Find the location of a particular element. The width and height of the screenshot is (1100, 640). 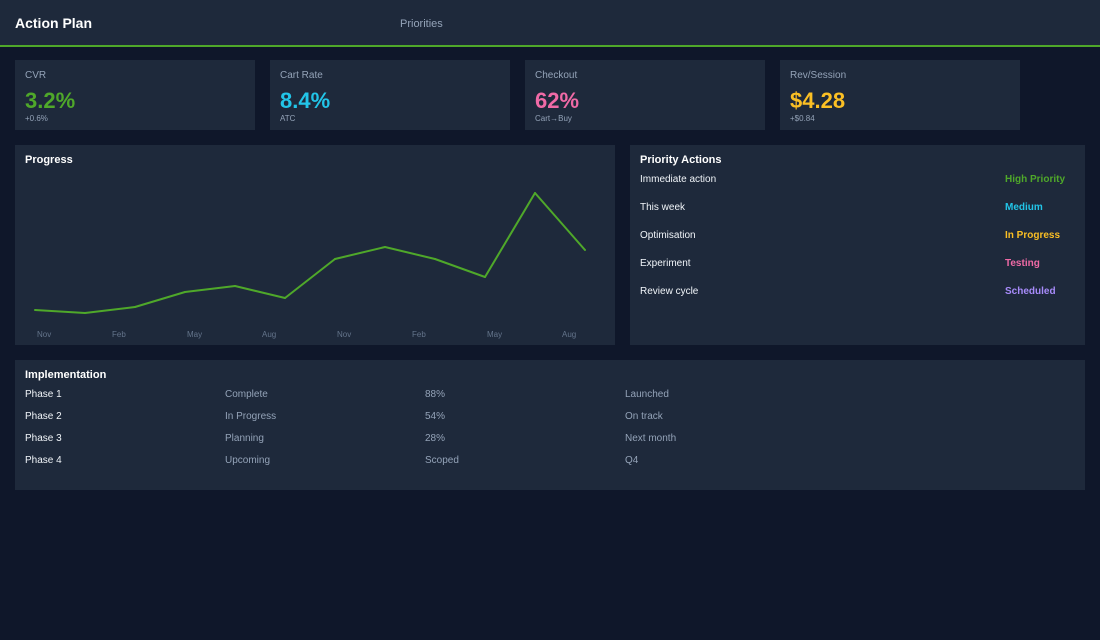

kpi-card-cart-rate: Cart Rate 8.4% ATC is located at coordinates (390, 95).